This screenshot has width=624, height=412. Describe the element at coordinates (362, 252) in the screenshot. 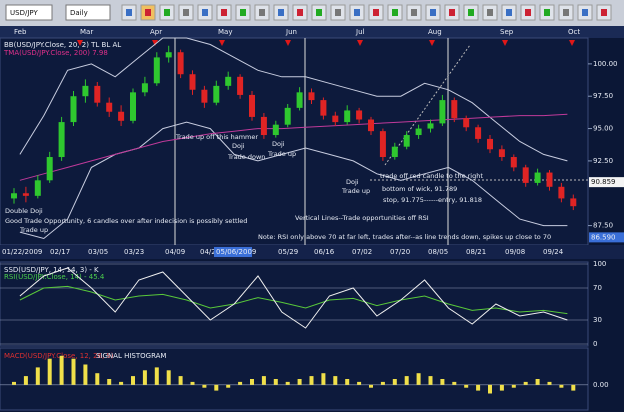

I see `date-label: 07/02` at that location.